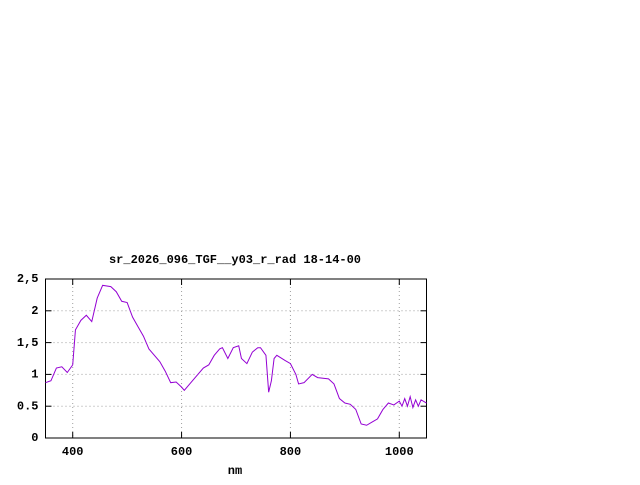 Image resolution: width=640 pixels, height=485 pixels. Describe the element at coordinates (28, 406) in the screenshot. I see `y-tick-label: 0.5` at that location.